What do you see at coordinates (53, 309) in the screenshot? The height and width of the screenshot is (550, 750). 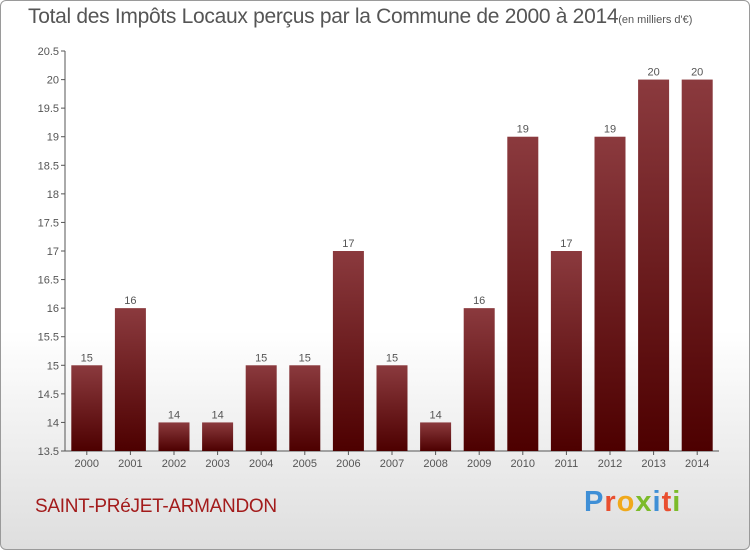 I see `y-tick-label: 16` at bounding box center [53, 309].